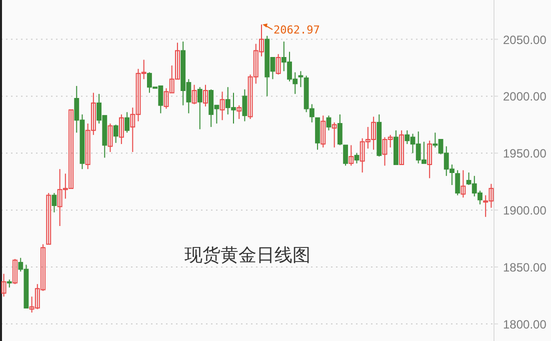 This screenshot has width=551, height=341. What do you see at coordinates (525, 153) in the screenshot?
I see `y-tick-label: 1950.00` at bounding box center [525, 153].